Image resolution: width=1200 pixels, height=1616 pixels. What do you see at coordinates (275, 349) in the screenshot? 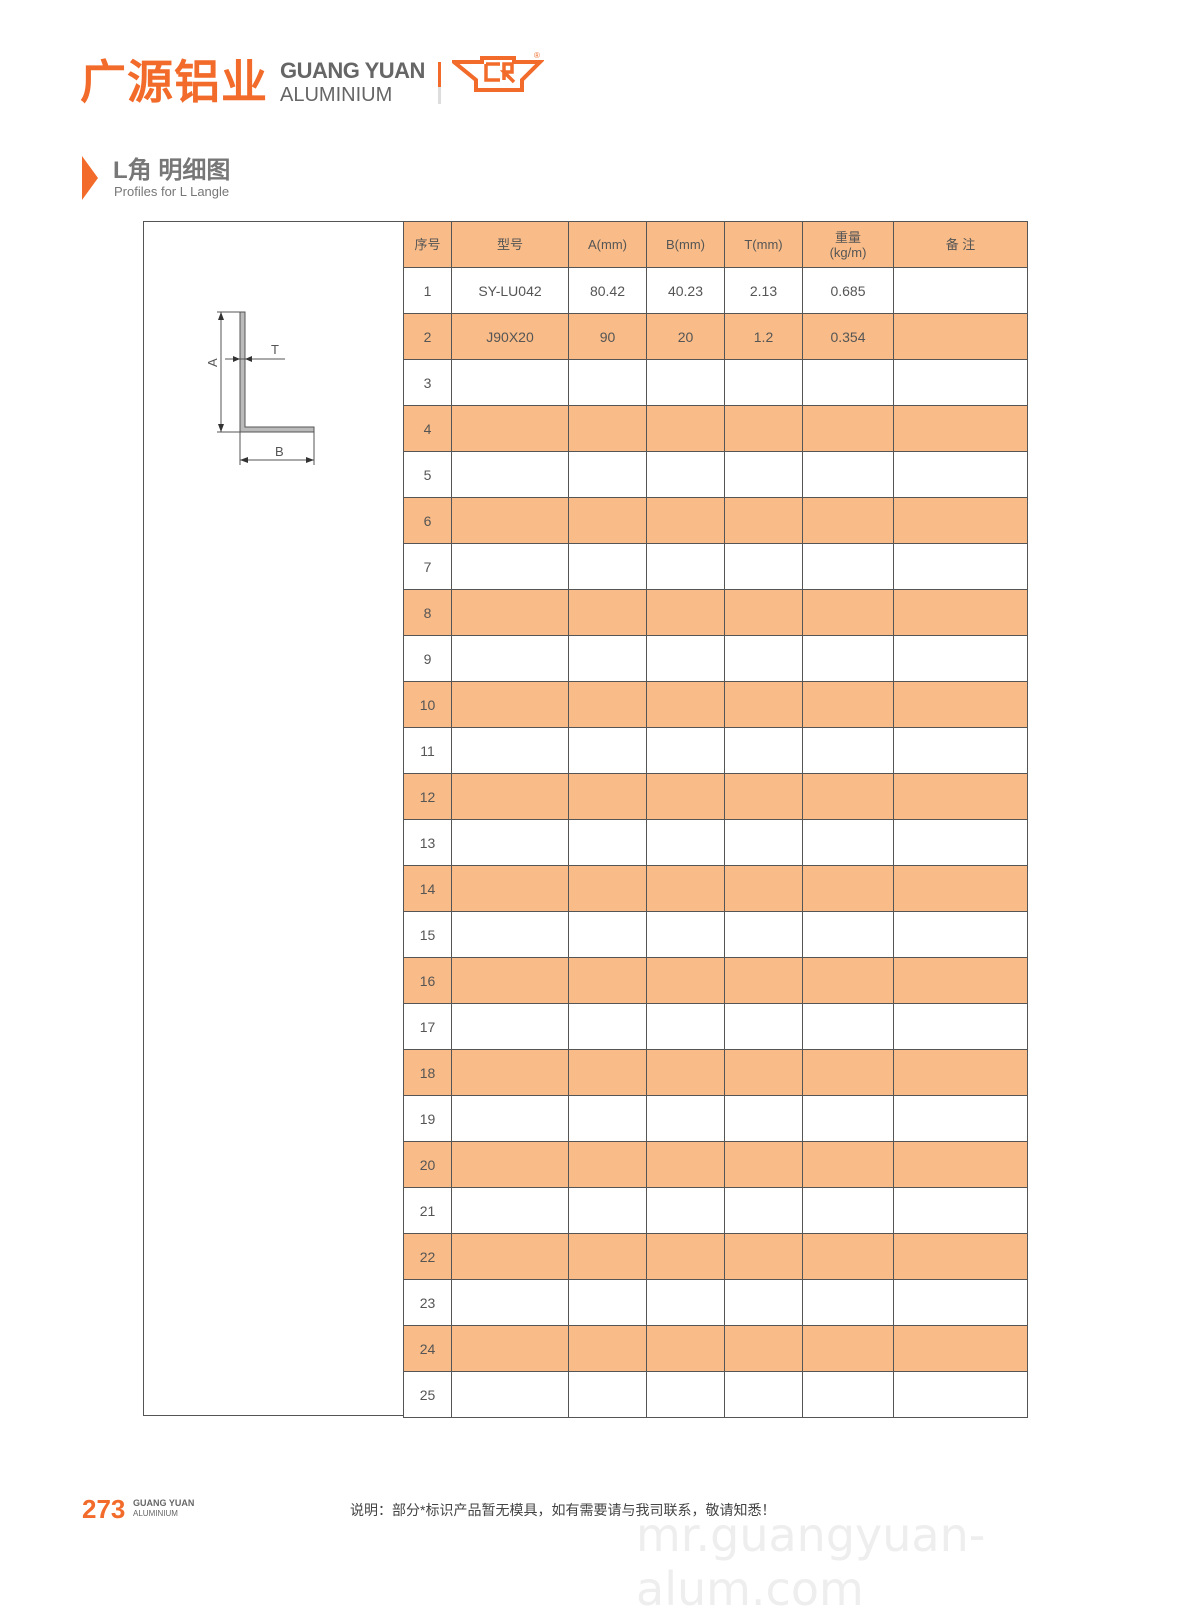
I see `dimension-label-t: T` at bounding box center [275, 349].